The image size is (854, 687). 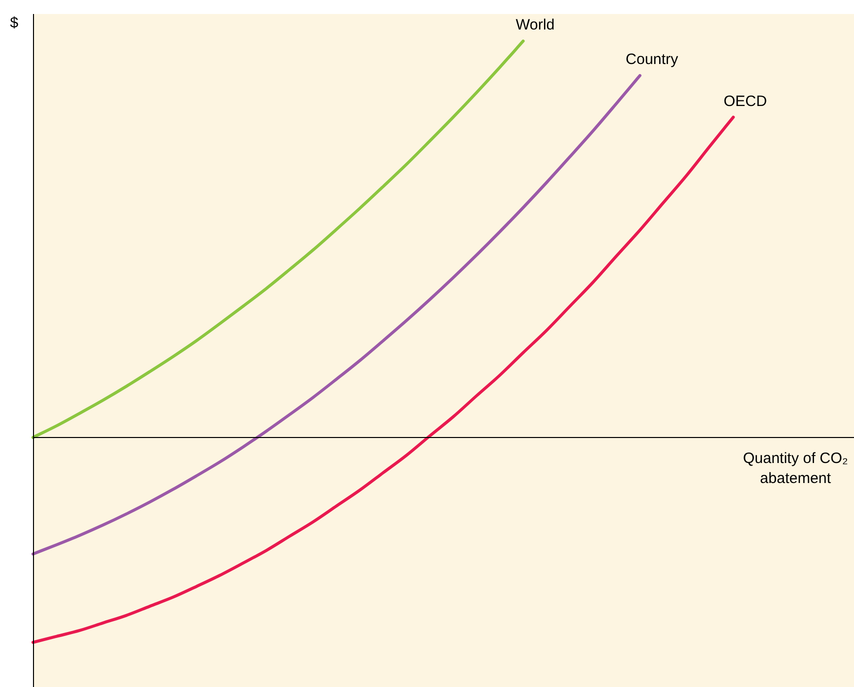 What do you see at coordinates (14, 23) in the screenshot?
I see `y-axis-title: $` at bounding box center [14, 23].